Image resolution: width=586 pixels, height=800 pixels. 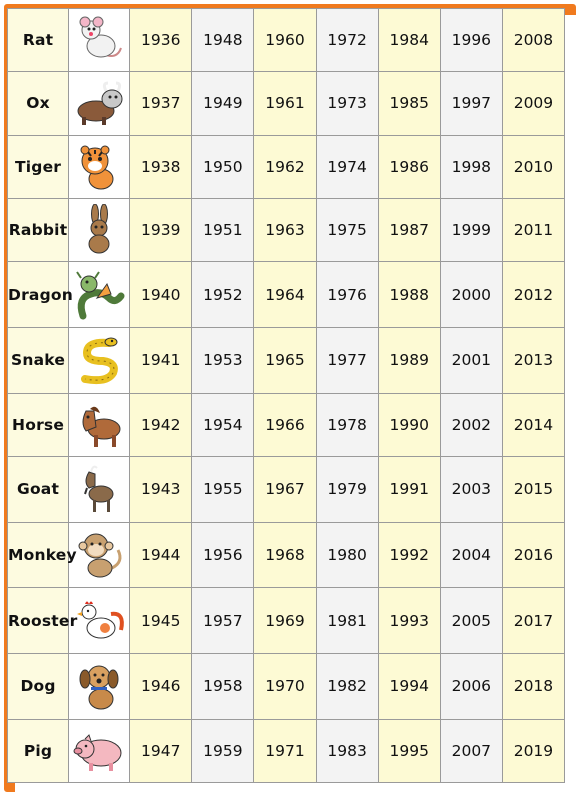 I want to click on year-cell: 1977, so click(x=347, y=360).